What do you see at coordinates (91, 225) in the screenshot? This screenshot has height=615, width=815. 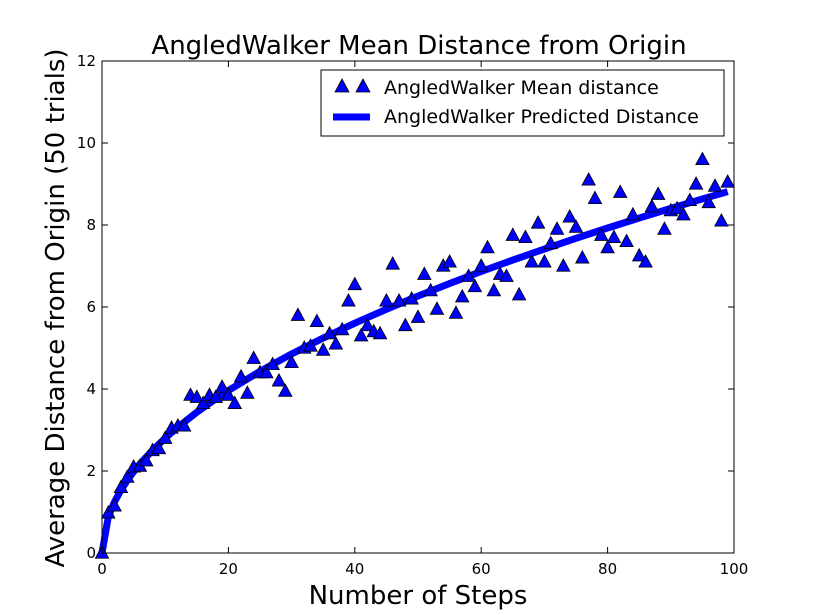 I see `y-tick-label: 8` at bounding box center [91, 225].